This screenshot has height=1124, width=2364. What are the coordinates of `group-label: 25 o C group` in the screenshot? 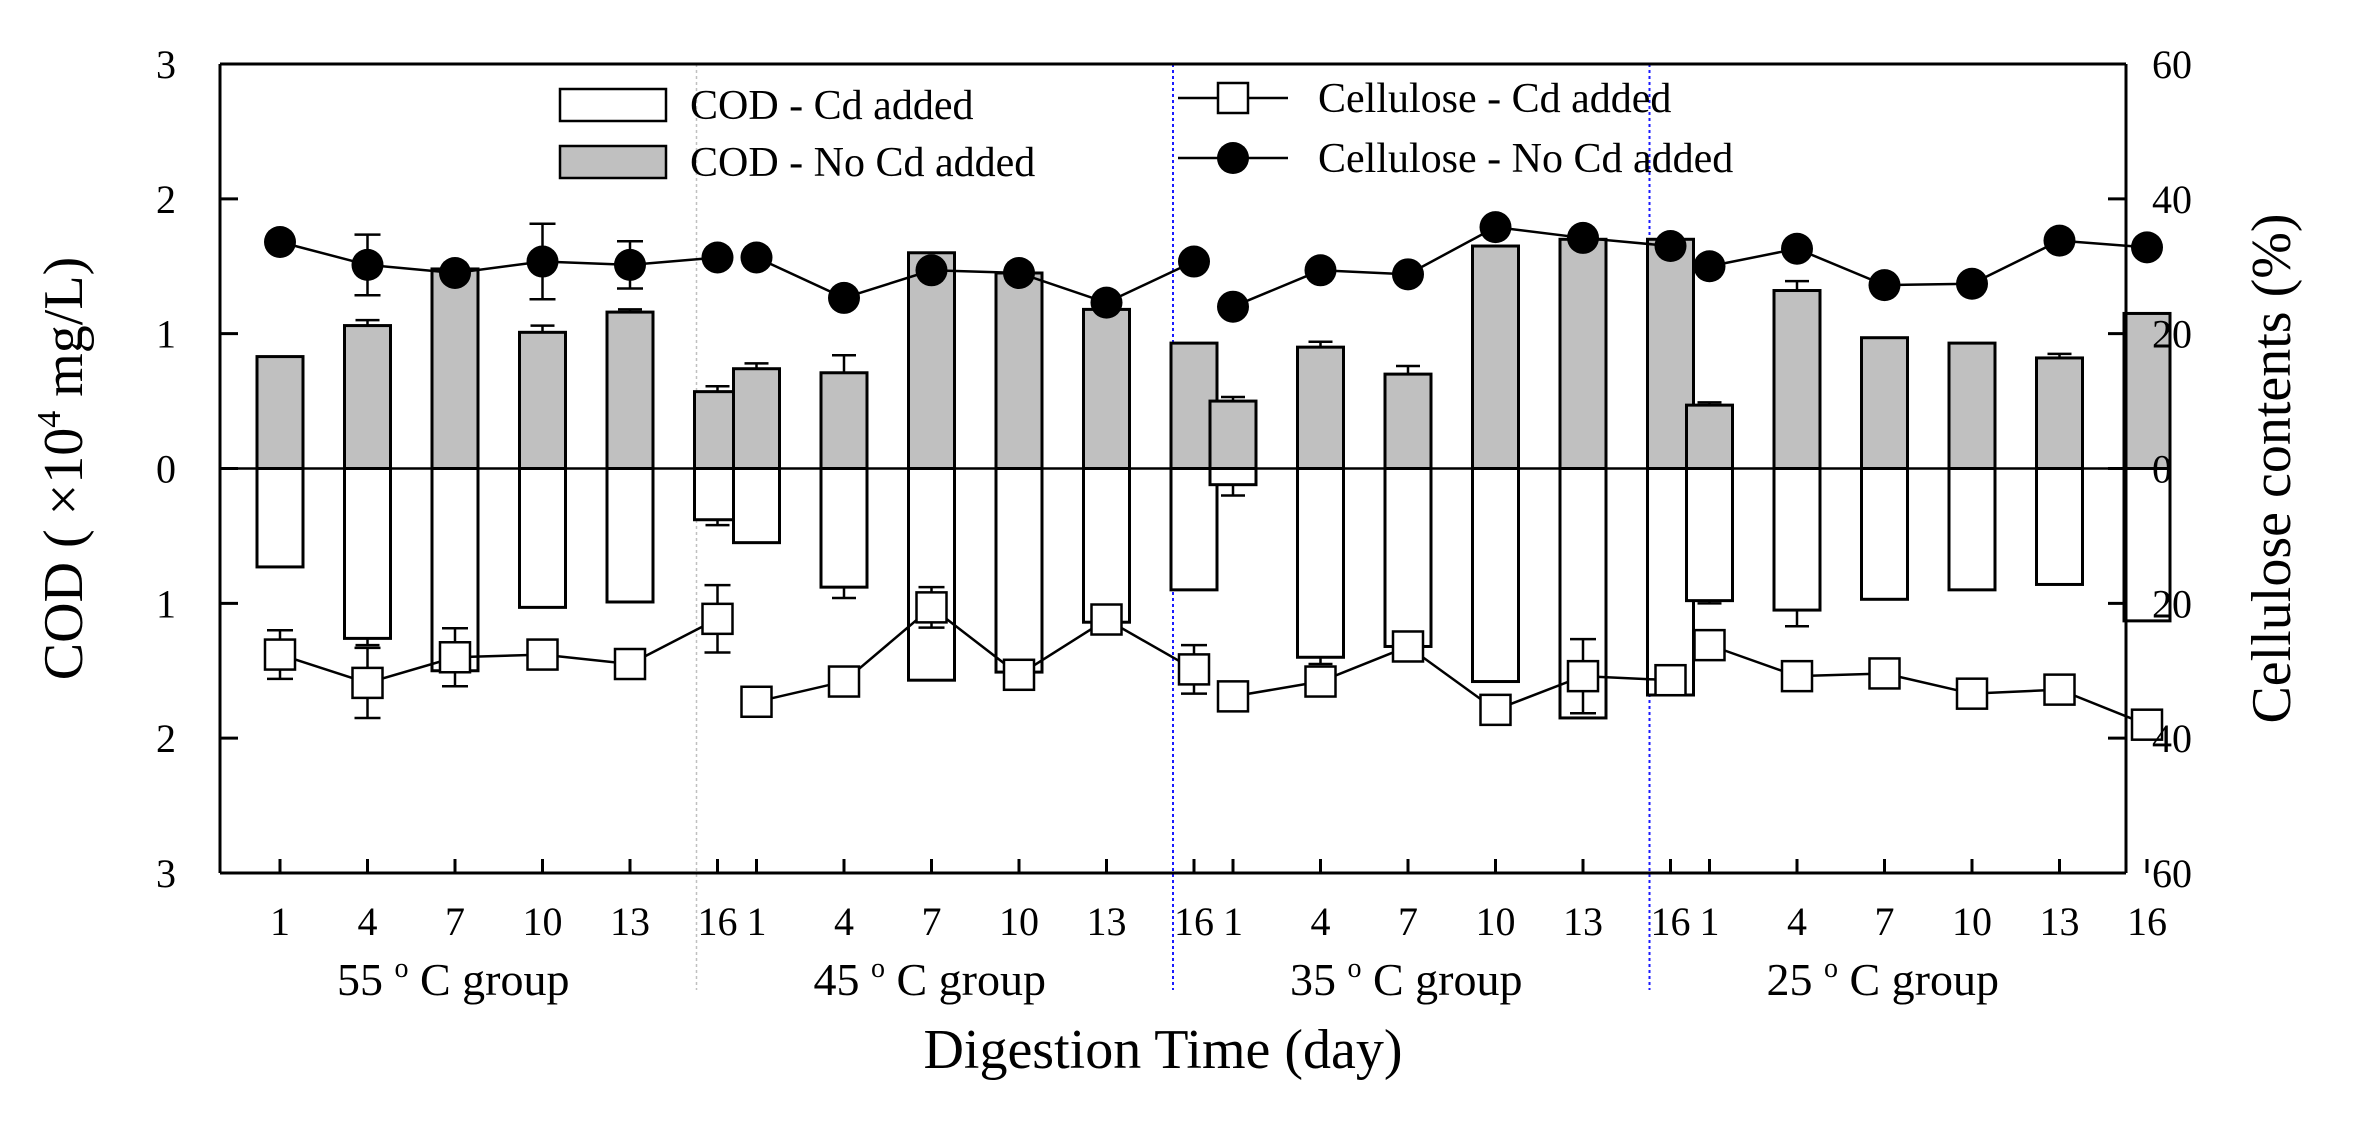 It's located at (1883, 979).